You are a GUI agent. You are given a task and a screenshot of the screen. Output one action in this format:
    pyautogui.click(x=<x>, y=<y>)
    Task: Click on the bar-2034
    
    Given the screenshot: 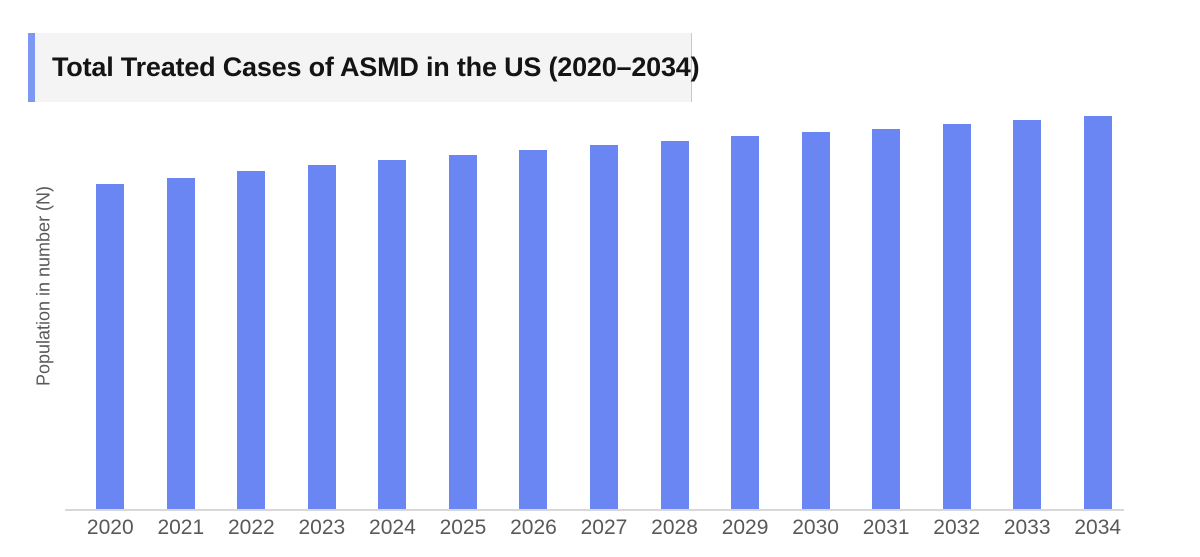 What is the action you would take?
    pyautogui.click(x=1097, y=313)
    